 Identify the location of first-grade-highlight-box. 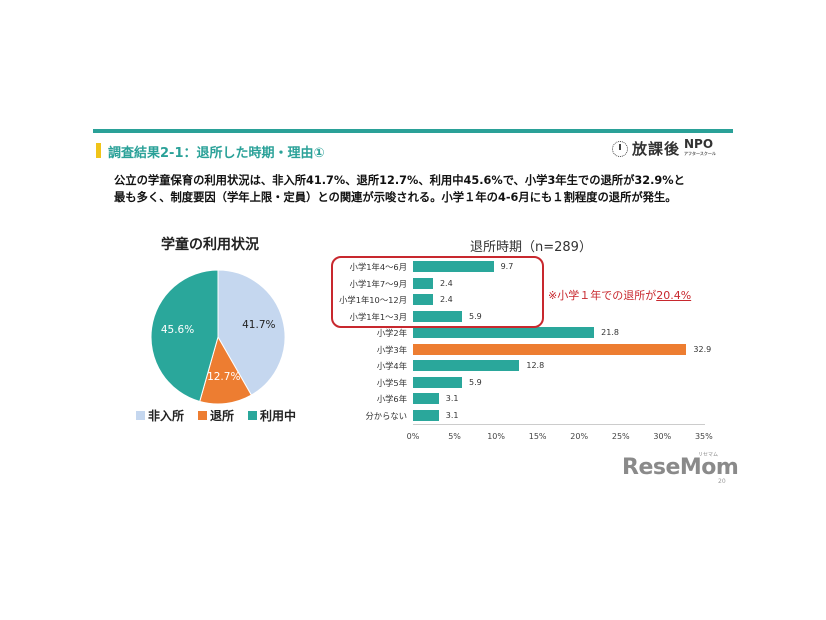
(437, 292).